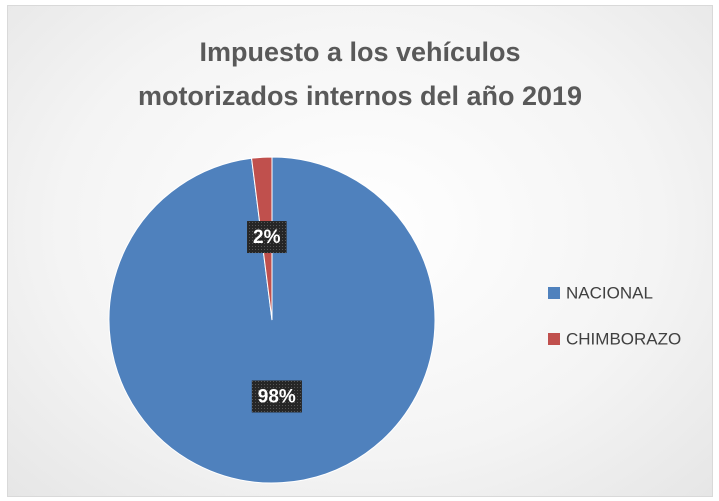 Image resolution: width=719 pixels, height=501 pixels. I want to click on data-label: 98%, so click(277, 396).